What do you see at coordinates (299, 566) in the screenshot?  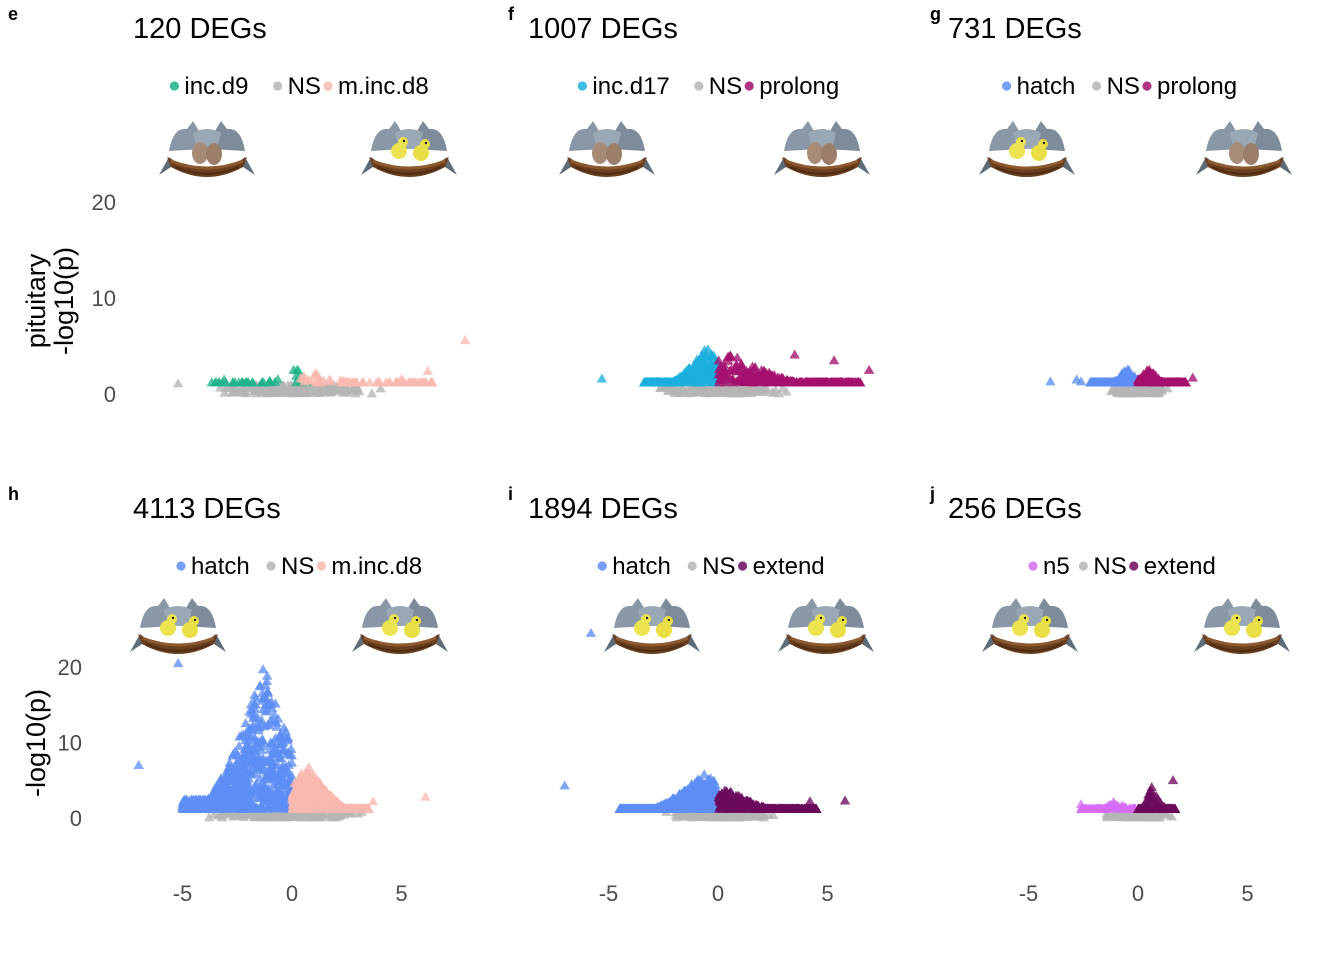 I see `legend: hatch NS m.inc.d8` at bounding box center [299, 566].